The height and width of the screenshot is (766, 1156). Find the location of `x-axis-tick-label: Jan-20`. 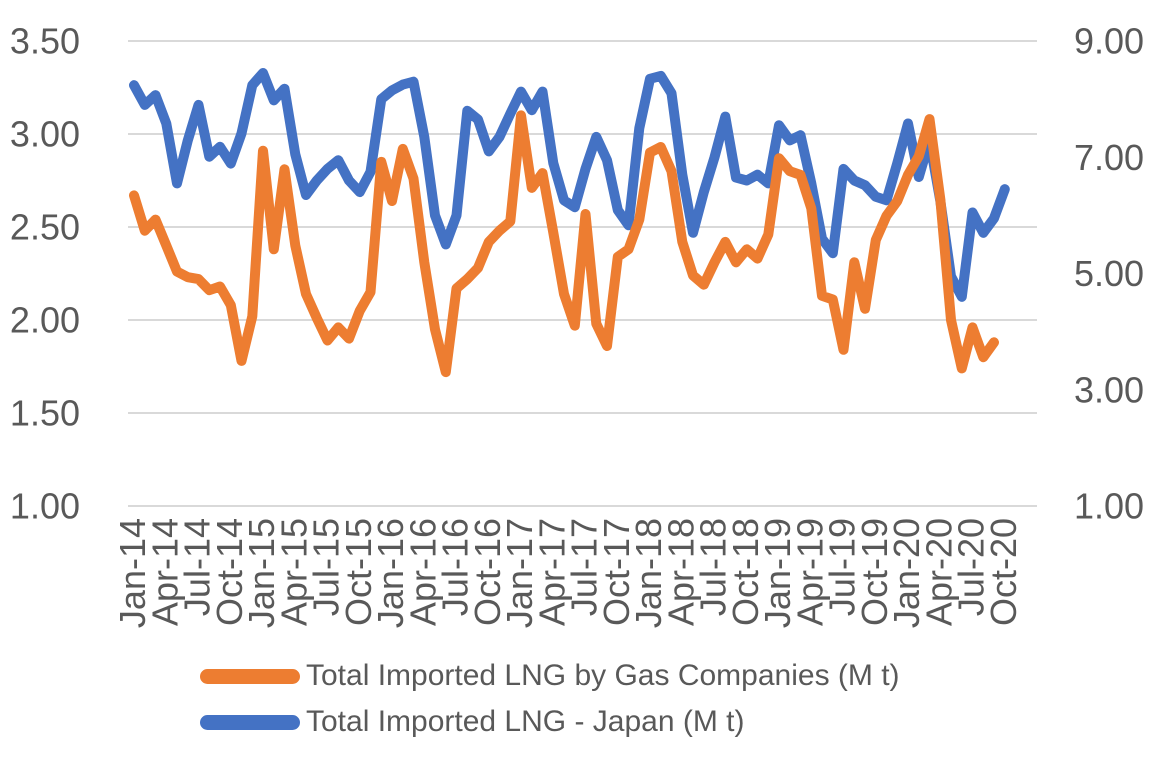

x-axis-tick-label: Jan-20 is located at coordinates (906, 573).